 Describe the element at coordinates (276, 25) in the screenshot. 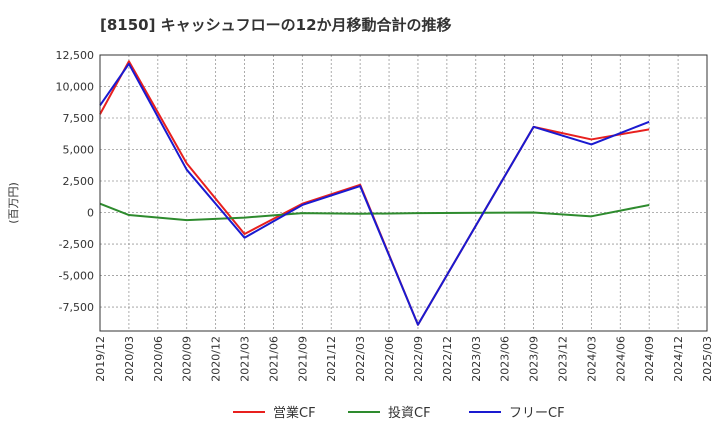

I see `chart-title: [8150] キャッシュフローの12か月移動合計の推移` at that location.